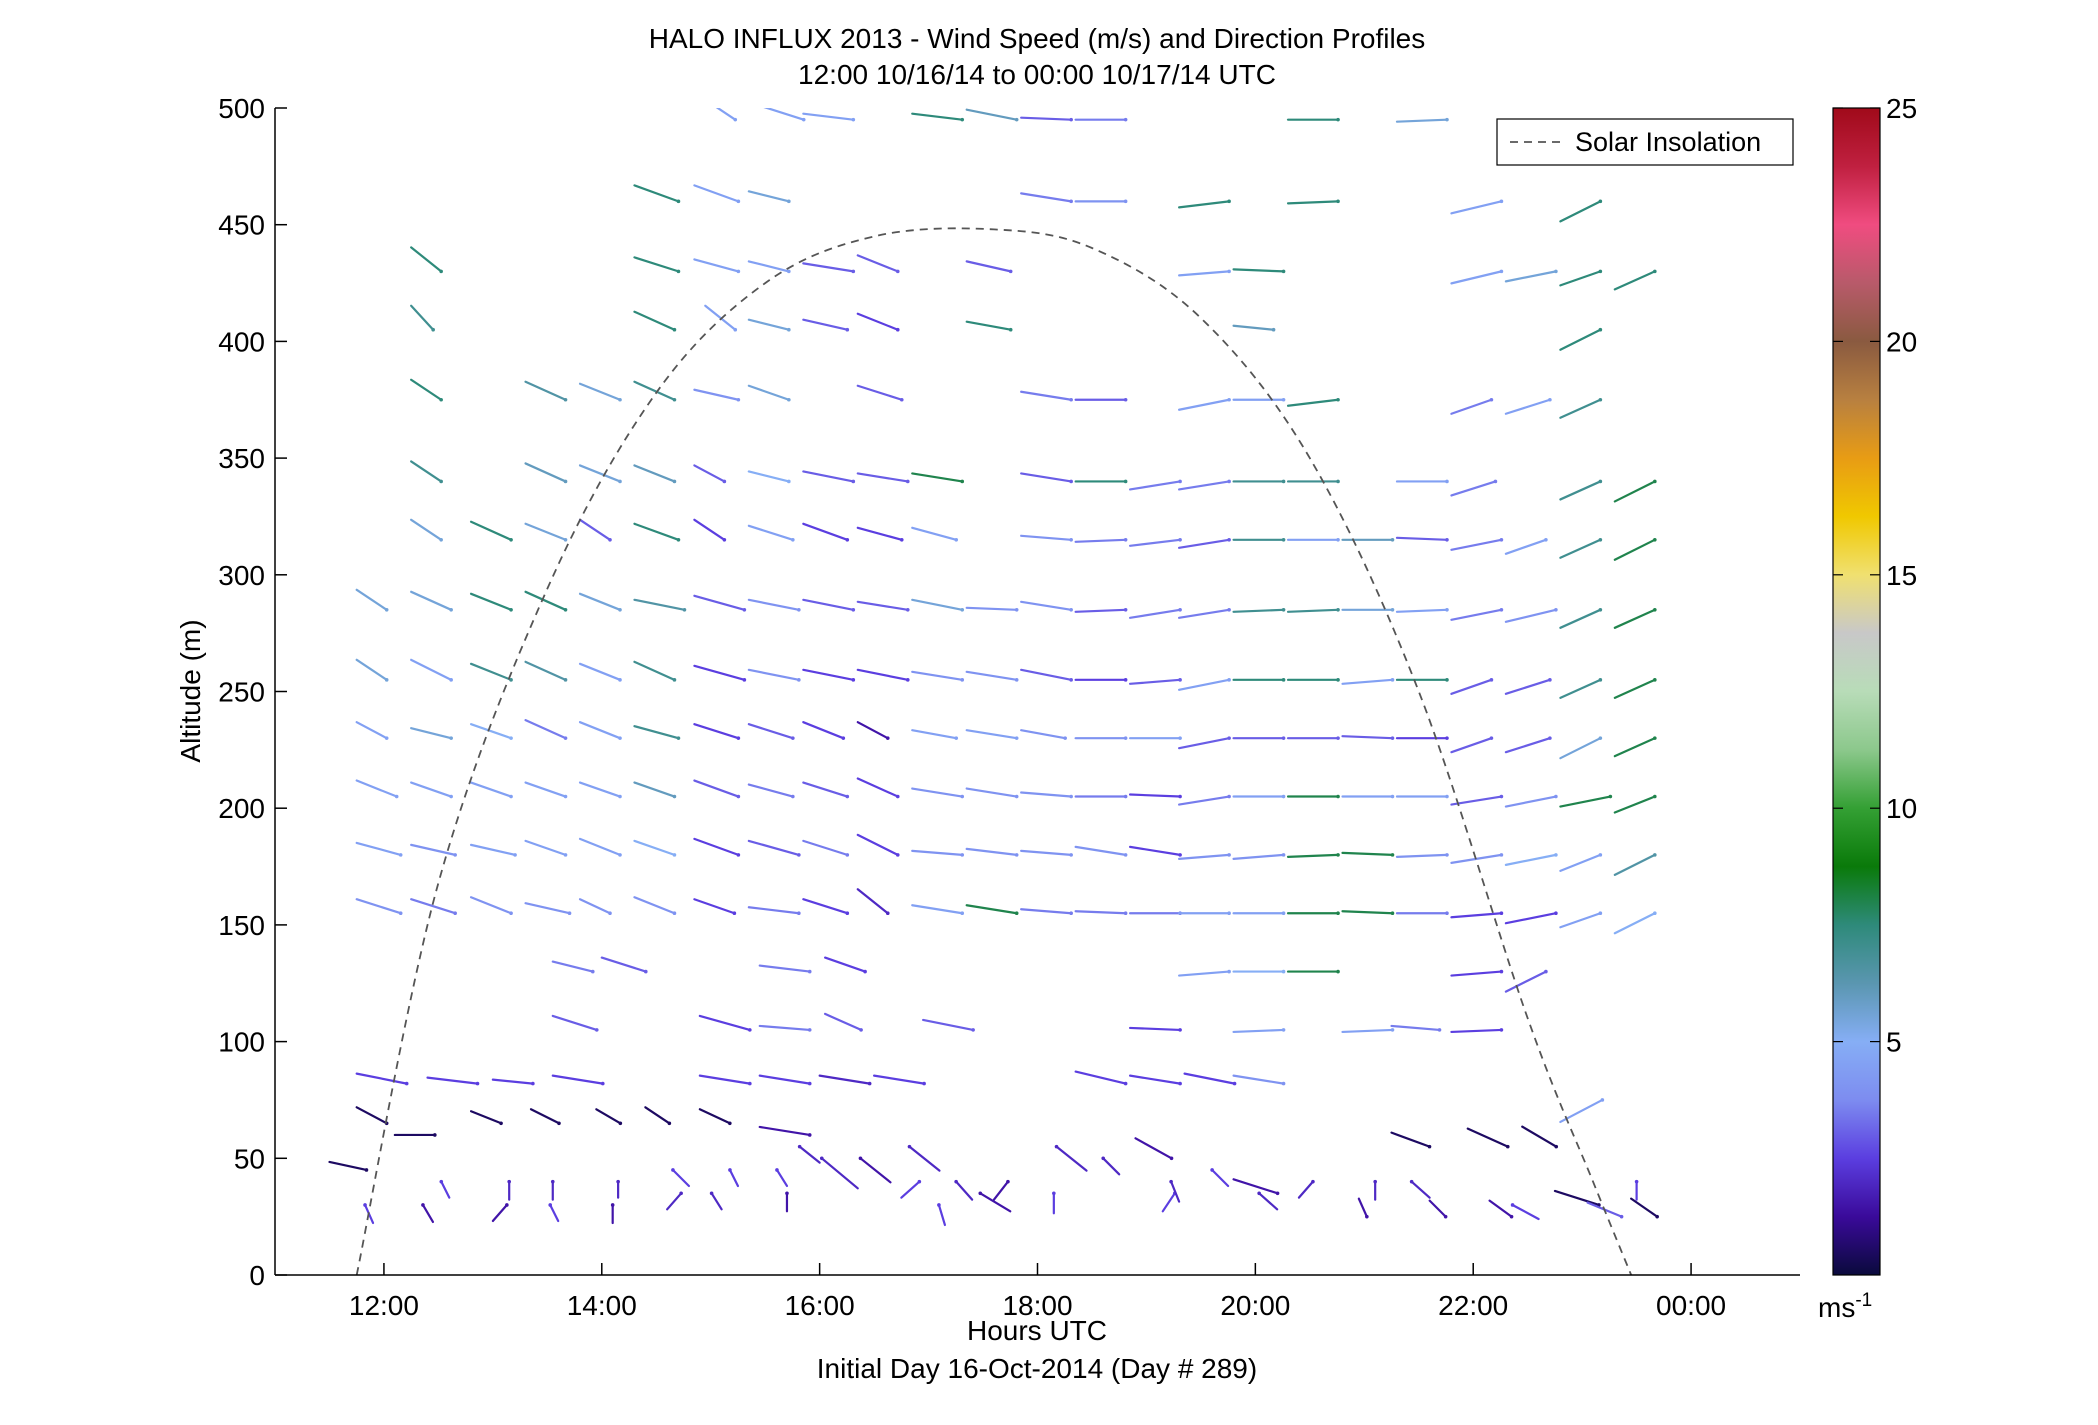 The height and width of the screenshot is (1425, 2098). What do you see at coordinates (252, 692) in the screenshot?
I see `y-ticks: 0 50 100 150 200 250 300 350 400 450 500` at bounding box center [252, 692].